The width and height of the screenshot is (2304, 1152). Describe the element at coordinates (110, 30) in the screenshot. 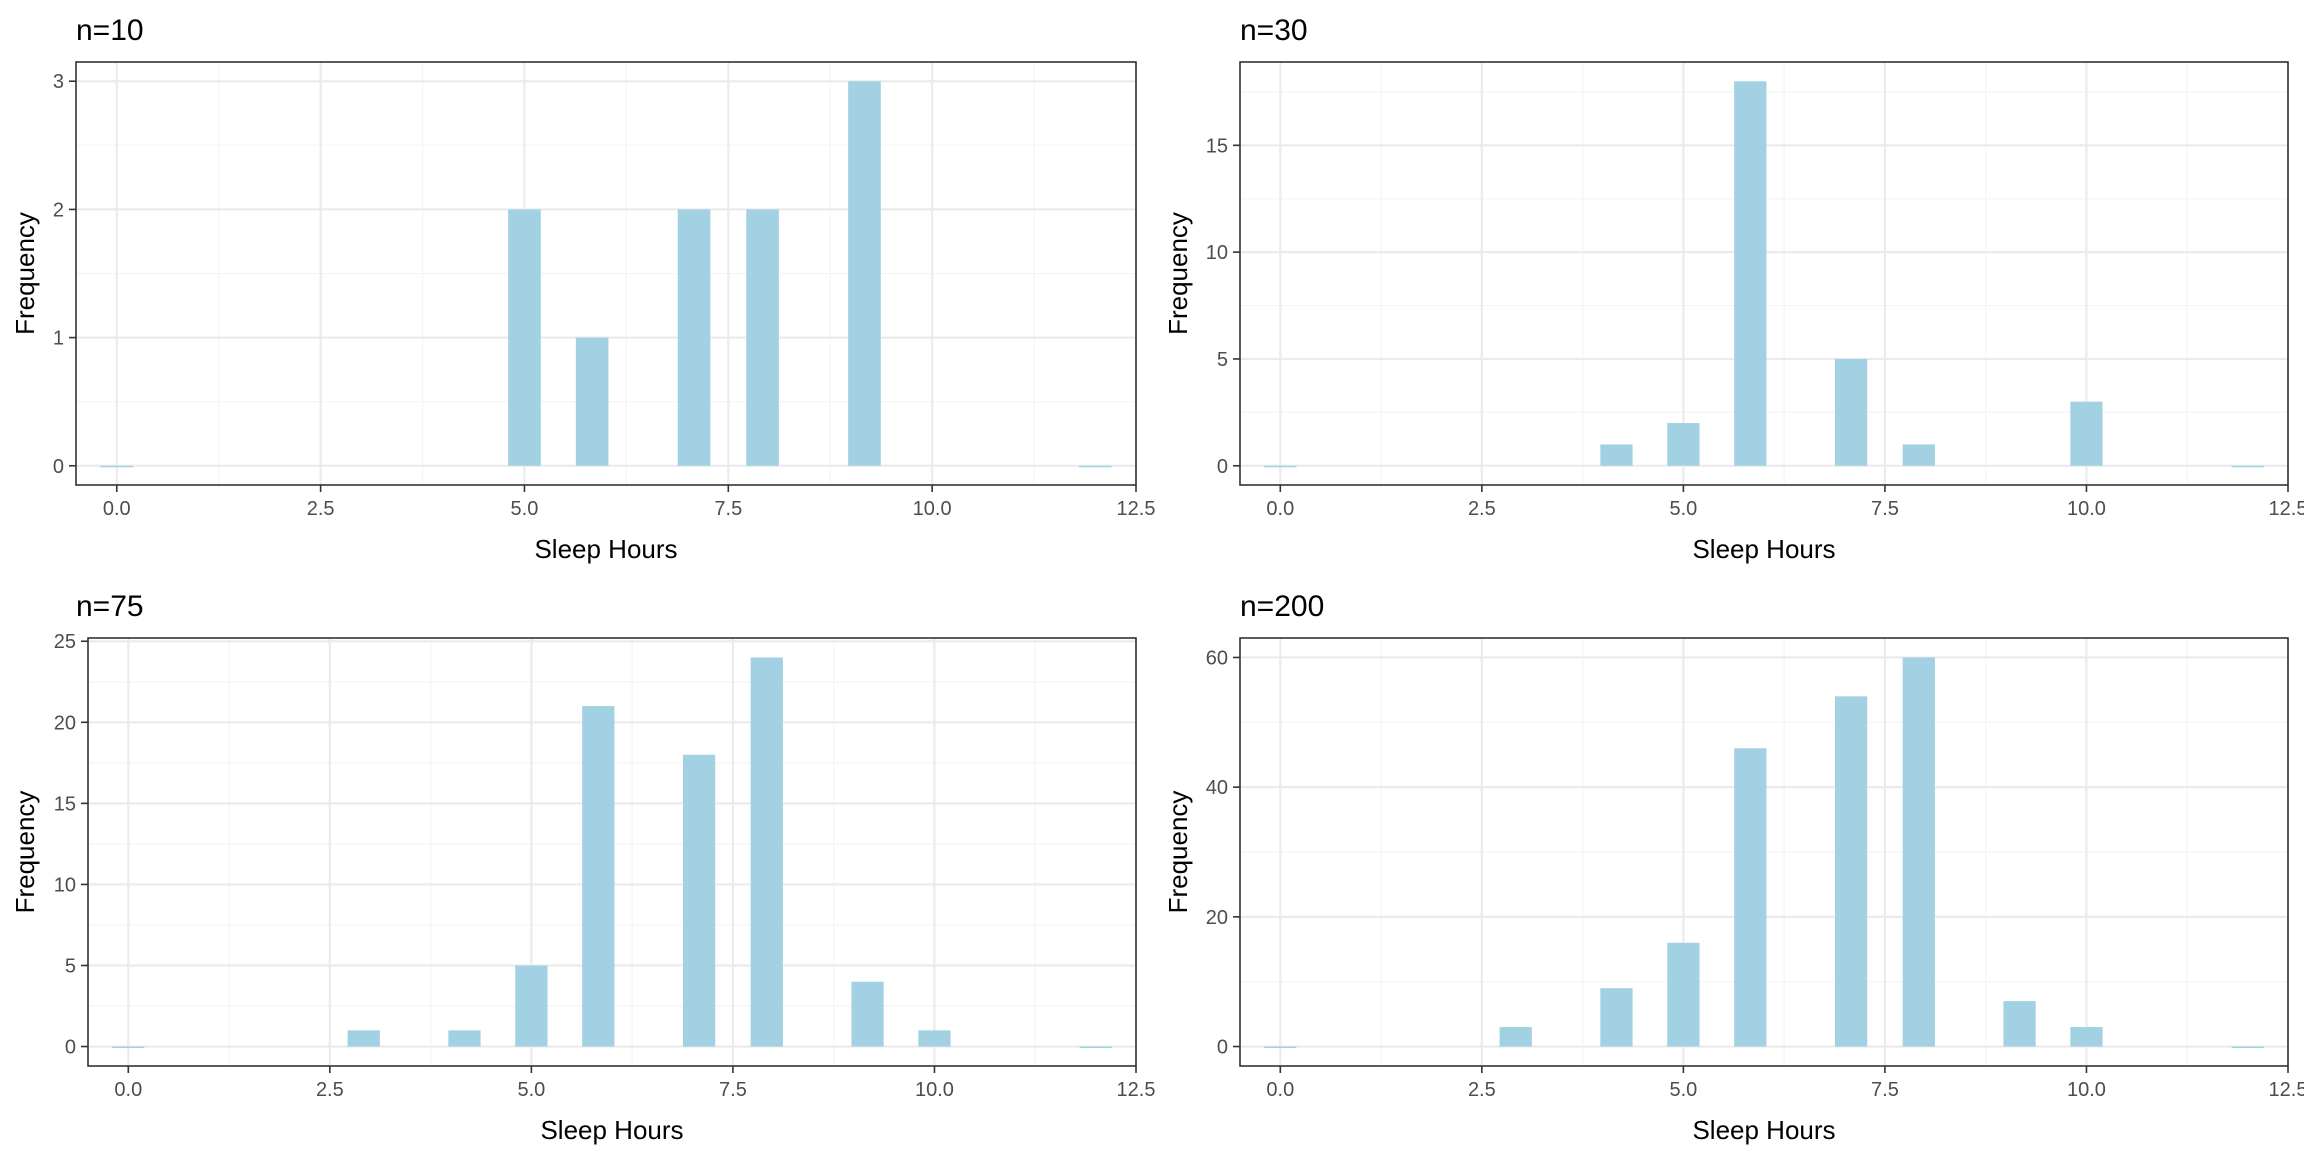

I see `panel-title: n=10` at that location.